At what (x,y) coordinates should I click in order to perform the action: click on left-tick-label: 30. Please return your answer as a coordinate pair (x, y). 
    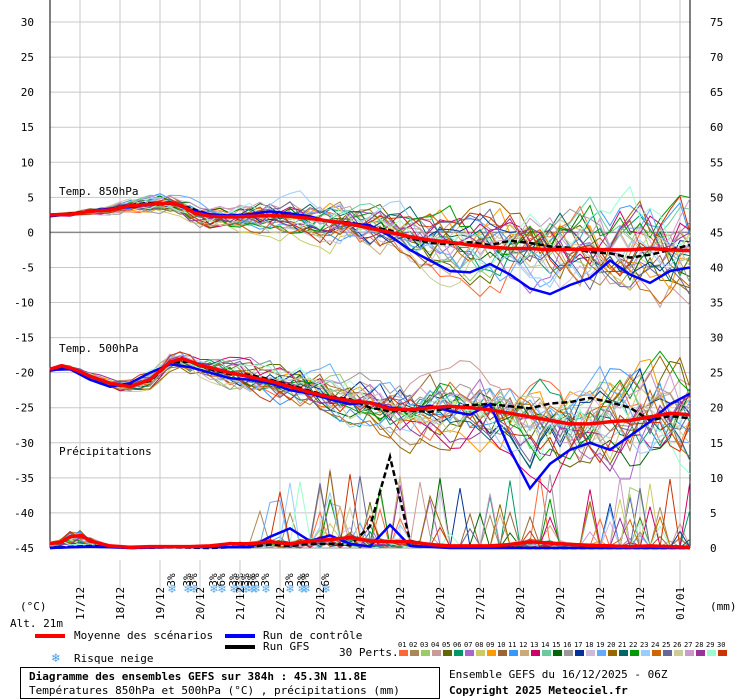
    Looking at the image, I should click on (27, 22).